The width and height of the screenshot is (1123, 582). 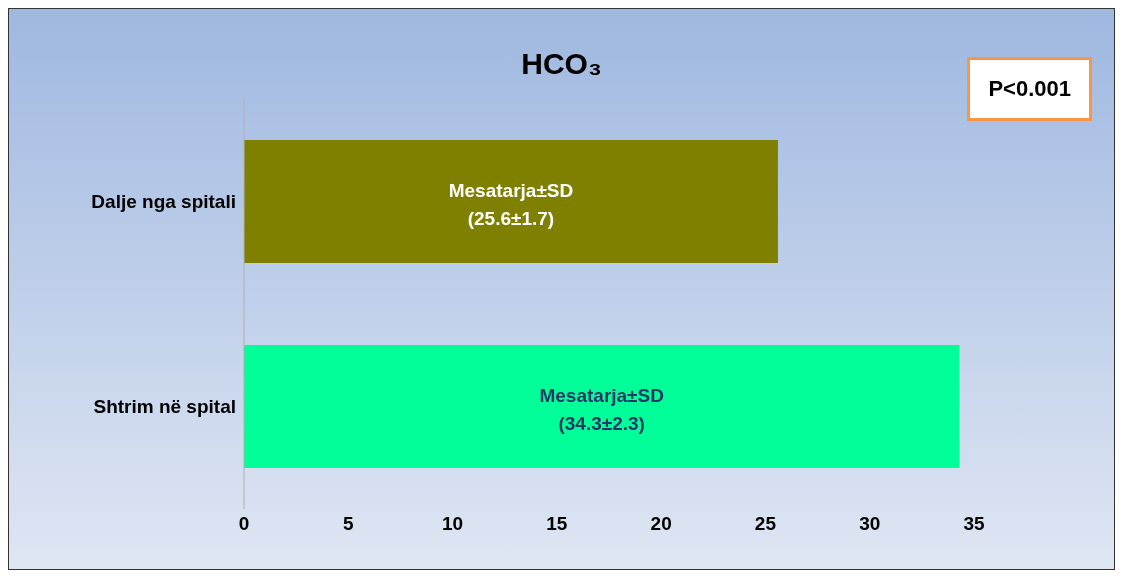 I want to click on x-tick-label: 15, so click(x=557, y=524).